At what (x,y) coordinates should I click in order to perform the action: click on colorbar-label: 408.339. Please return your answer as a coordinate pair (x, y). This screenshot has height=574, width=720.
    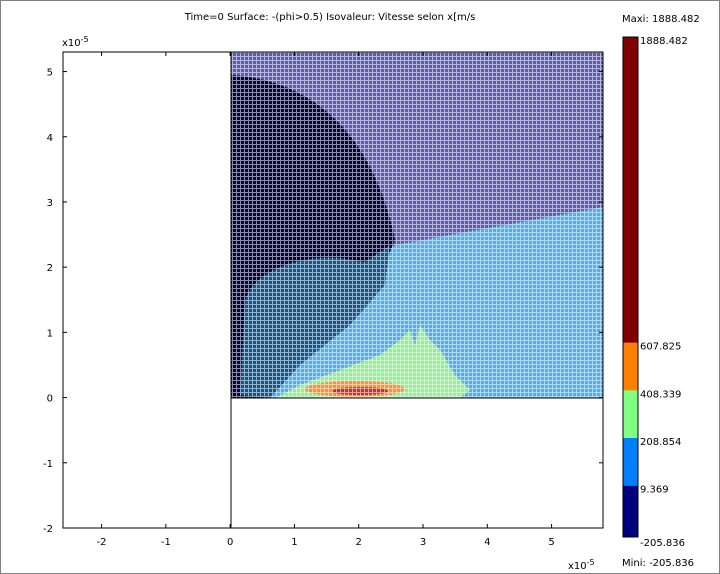
    Looking at the image, I should click on (660, 394).